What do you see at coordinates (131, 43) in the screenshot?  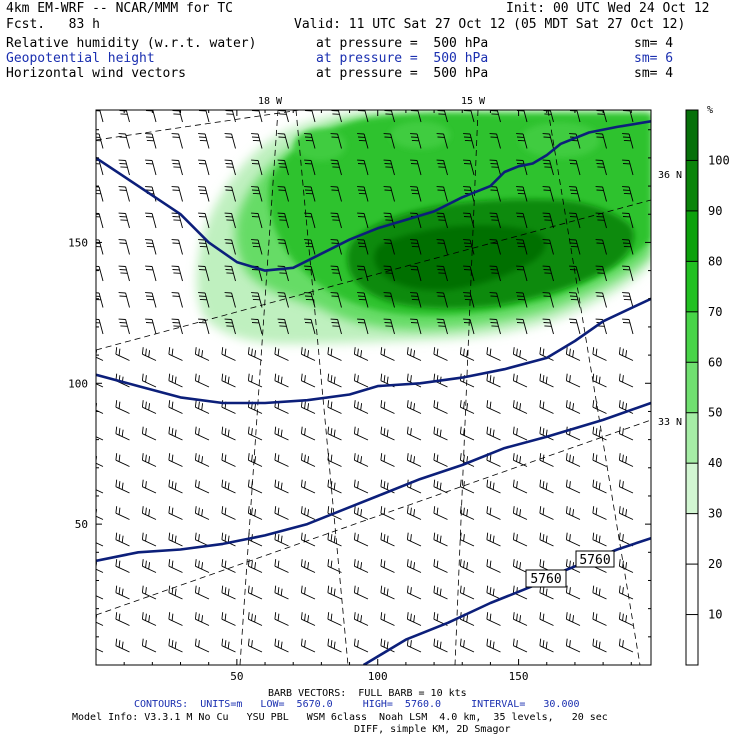 I see `field-rh-name: Relative humidity (w.r.t. water)` at bounding box center [131, 43].